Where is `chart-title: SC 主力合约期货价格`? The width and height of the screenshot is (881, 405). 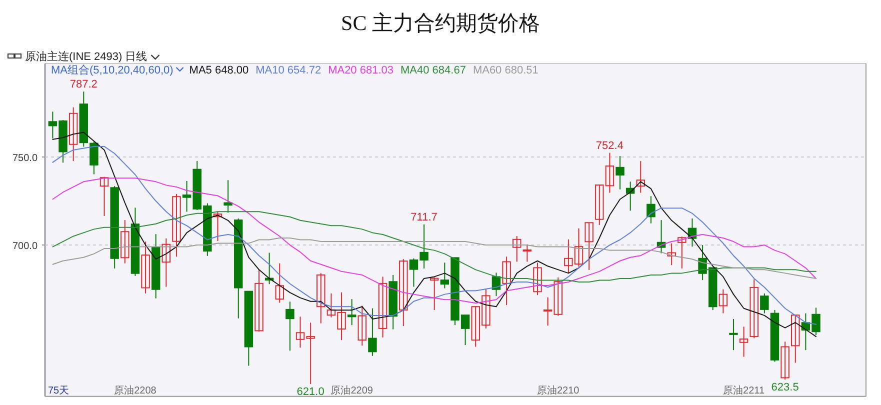
chart-title: SC 主力合约期货价格 is located at coordinates (440, 23).